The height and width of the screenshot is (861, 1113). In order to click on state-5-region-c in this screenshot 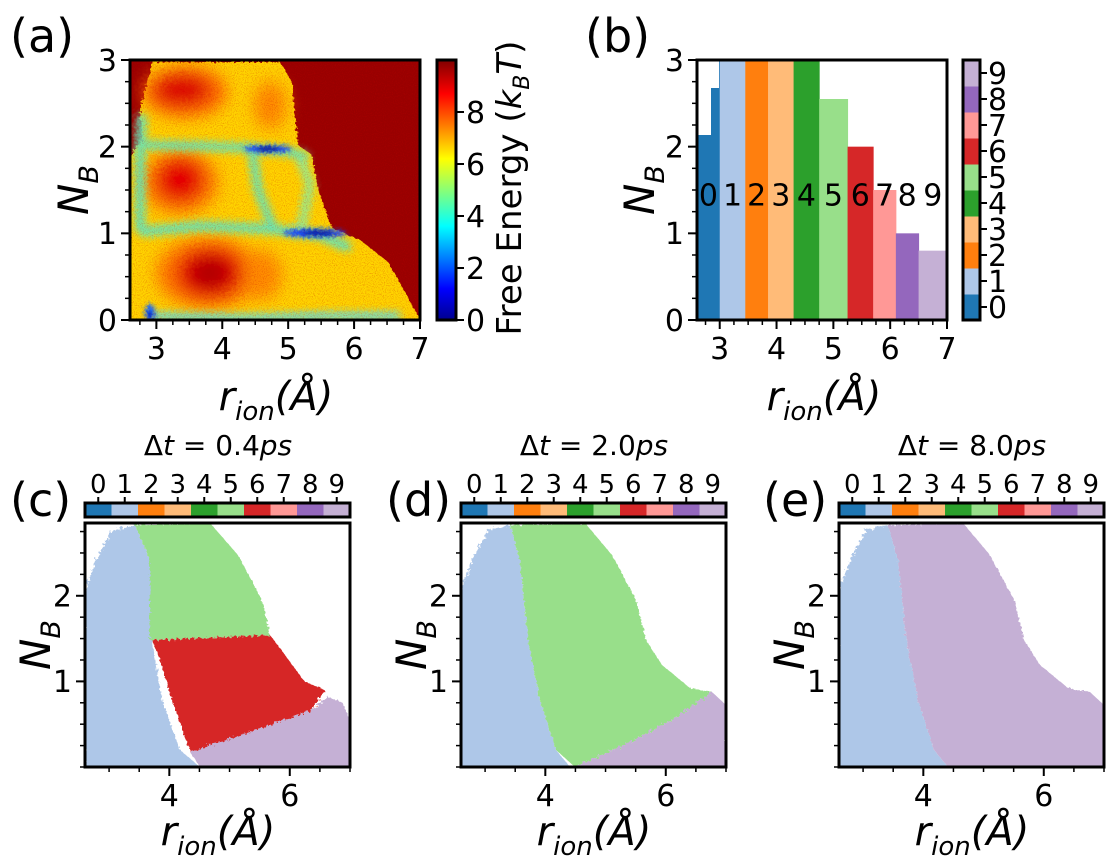, I will do `click(202, 581)`.